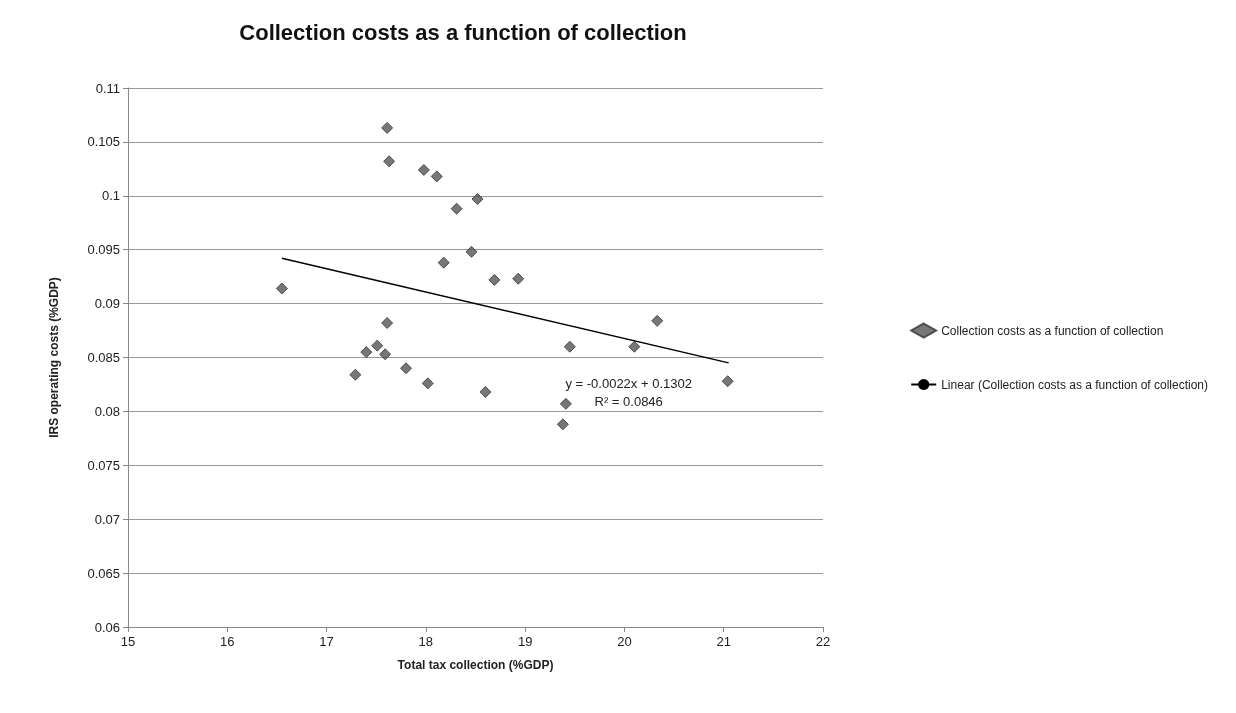  Describe the element at coordinates (107, 304) in the screenshot. I see `y-tick-label: 0.09` at that location.